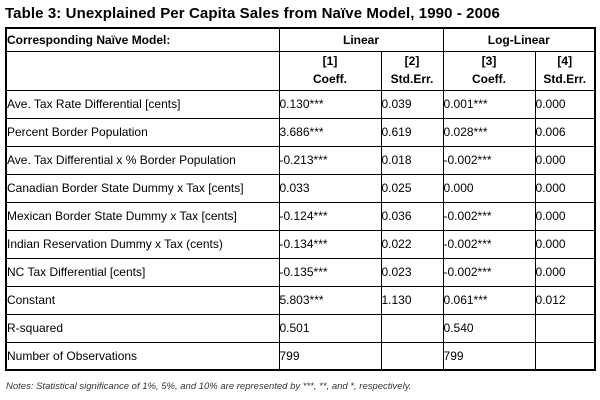  Describe the element at coordinates (330, 188) in the screenshot. I see `cell-value: 0.033` at that location.